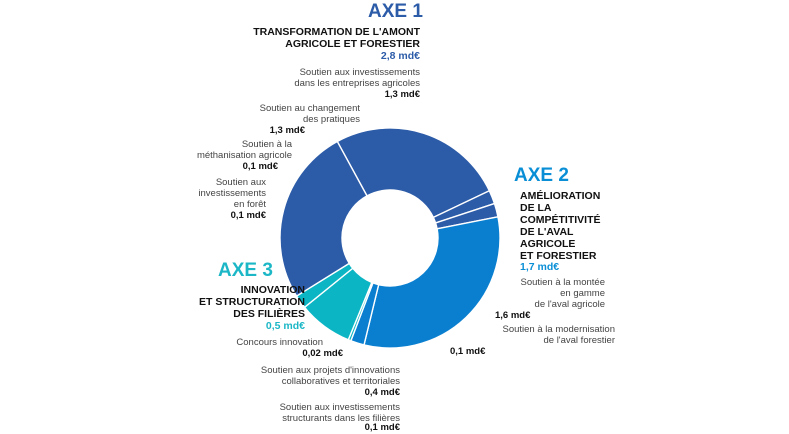  I want to click on axe1-title: AXE 1, so click(395, 11).